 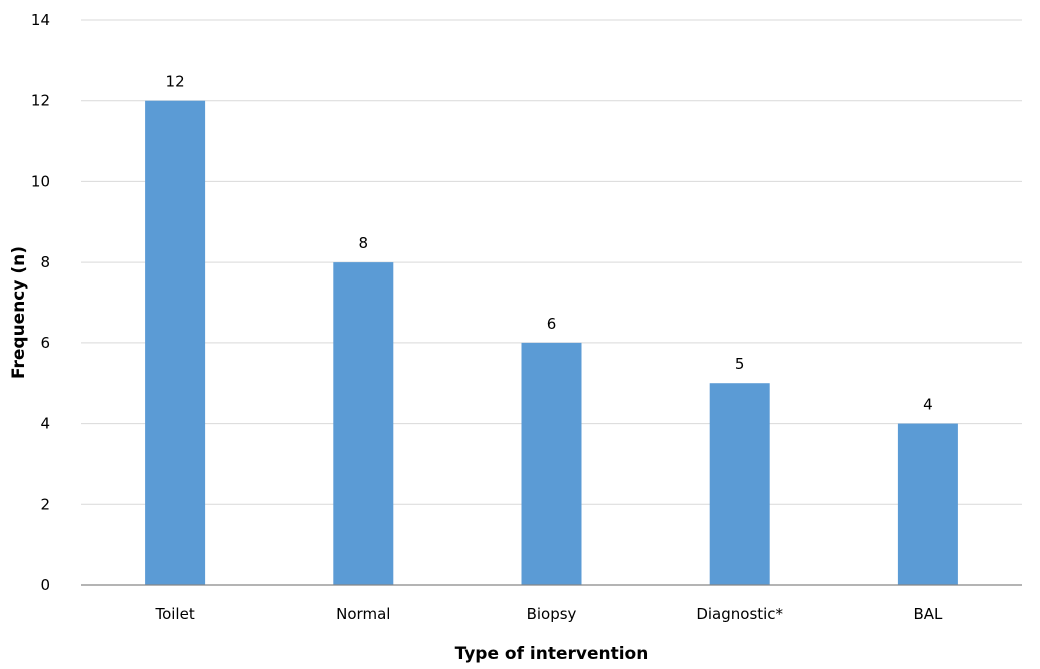 What do you see at coordinates (174, 614) in the screenshot?
I see `x-tick-label: Toilet` at bounding box center [174, 614].